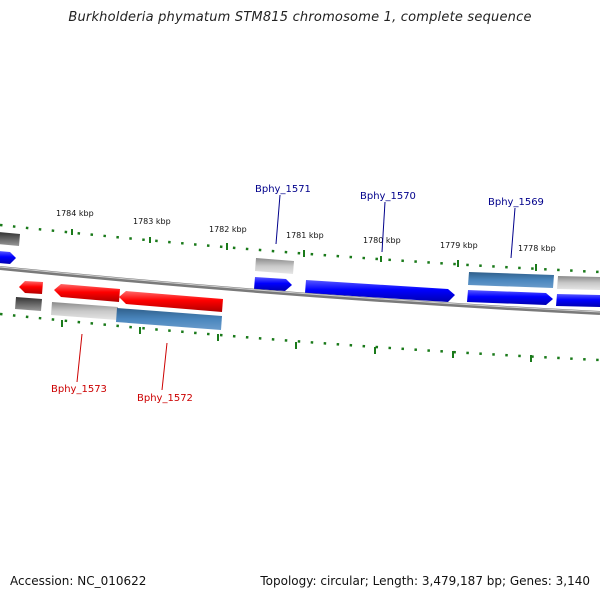 The height and width of the screenshot is (600, 600). I want to click on gene-label-bphy-1569: Bphy_1569, so click(516, 202).